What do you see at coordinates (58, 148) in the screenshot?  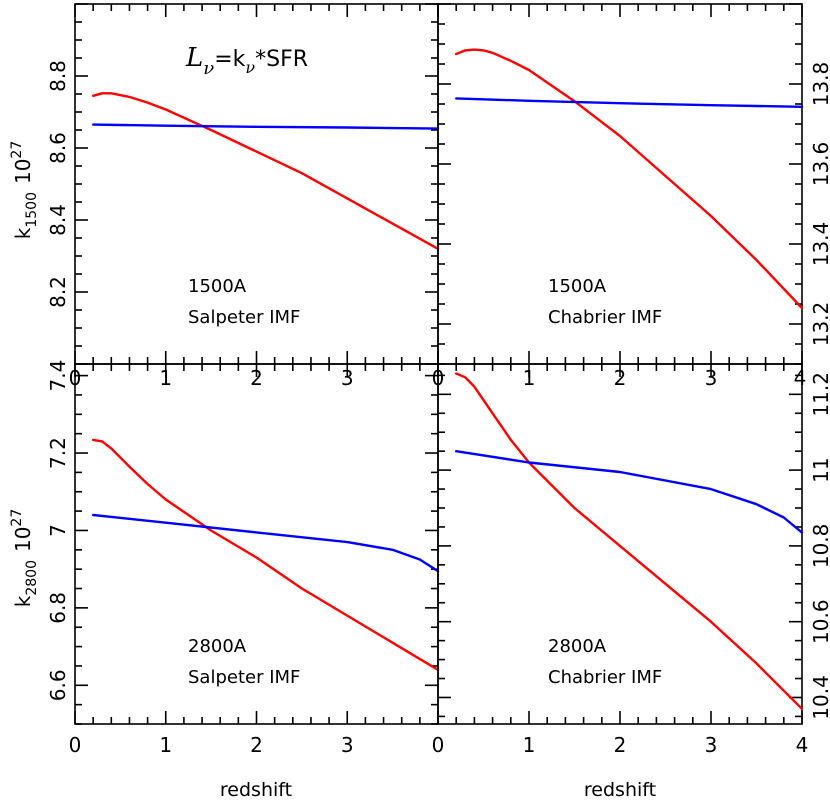 I see `y-tick-label: 8.6` at bounding box center [58, 148].